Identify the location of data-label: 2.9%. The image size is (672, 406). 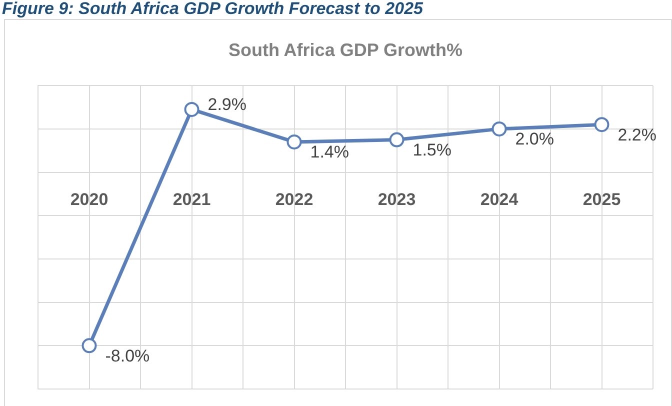
(227, 104).